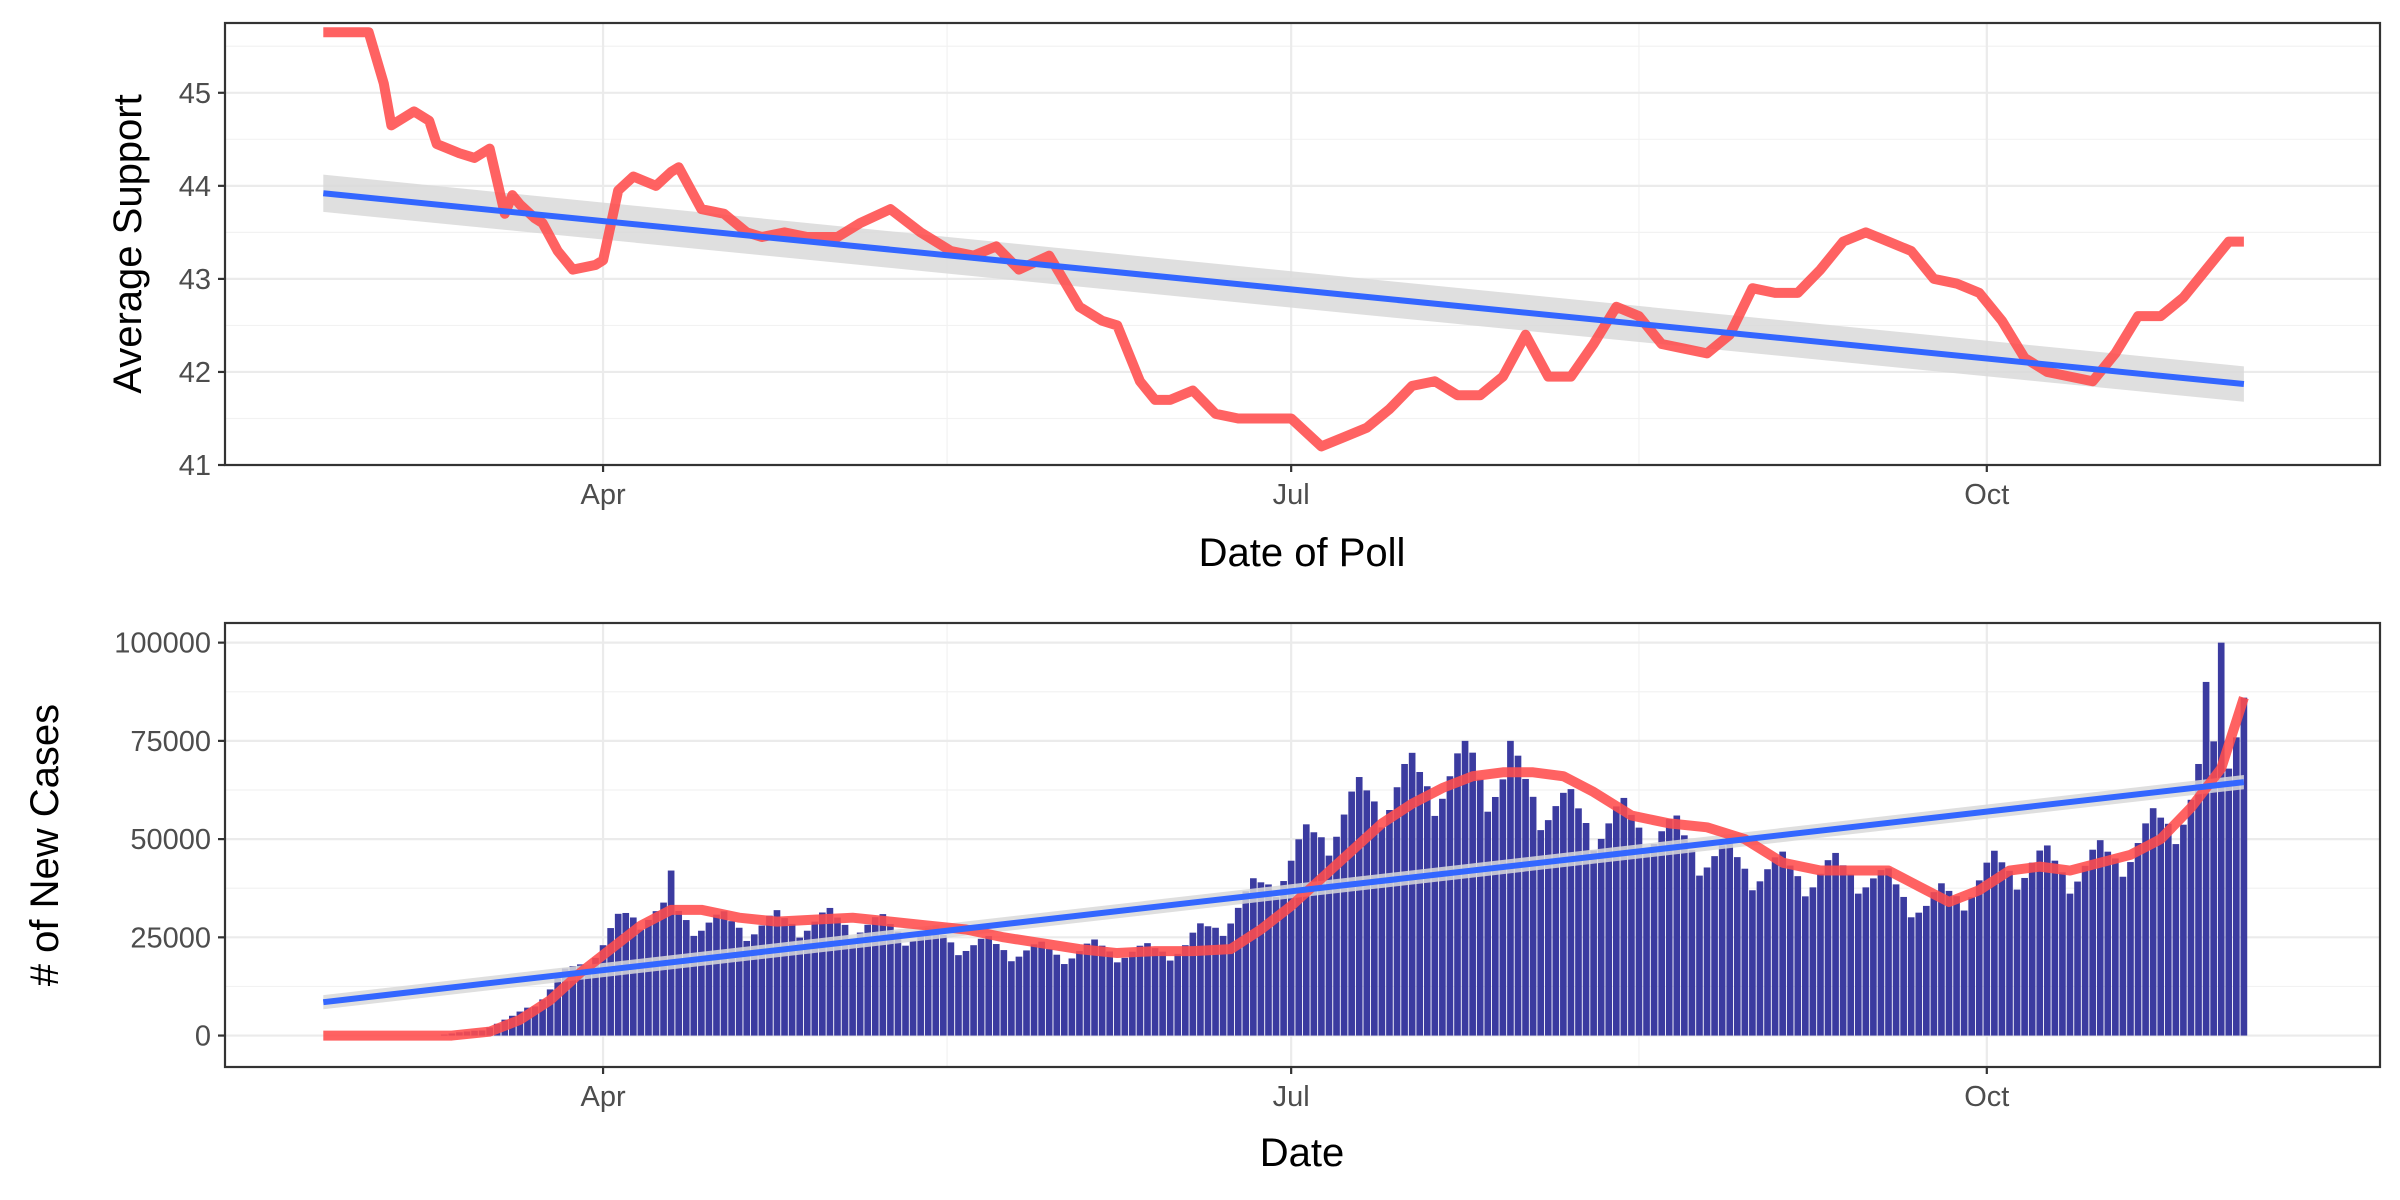 This screenshot has width=2400, height=1200. I want to click on cases-x-tick-label: Apr, so click(602, 1097).